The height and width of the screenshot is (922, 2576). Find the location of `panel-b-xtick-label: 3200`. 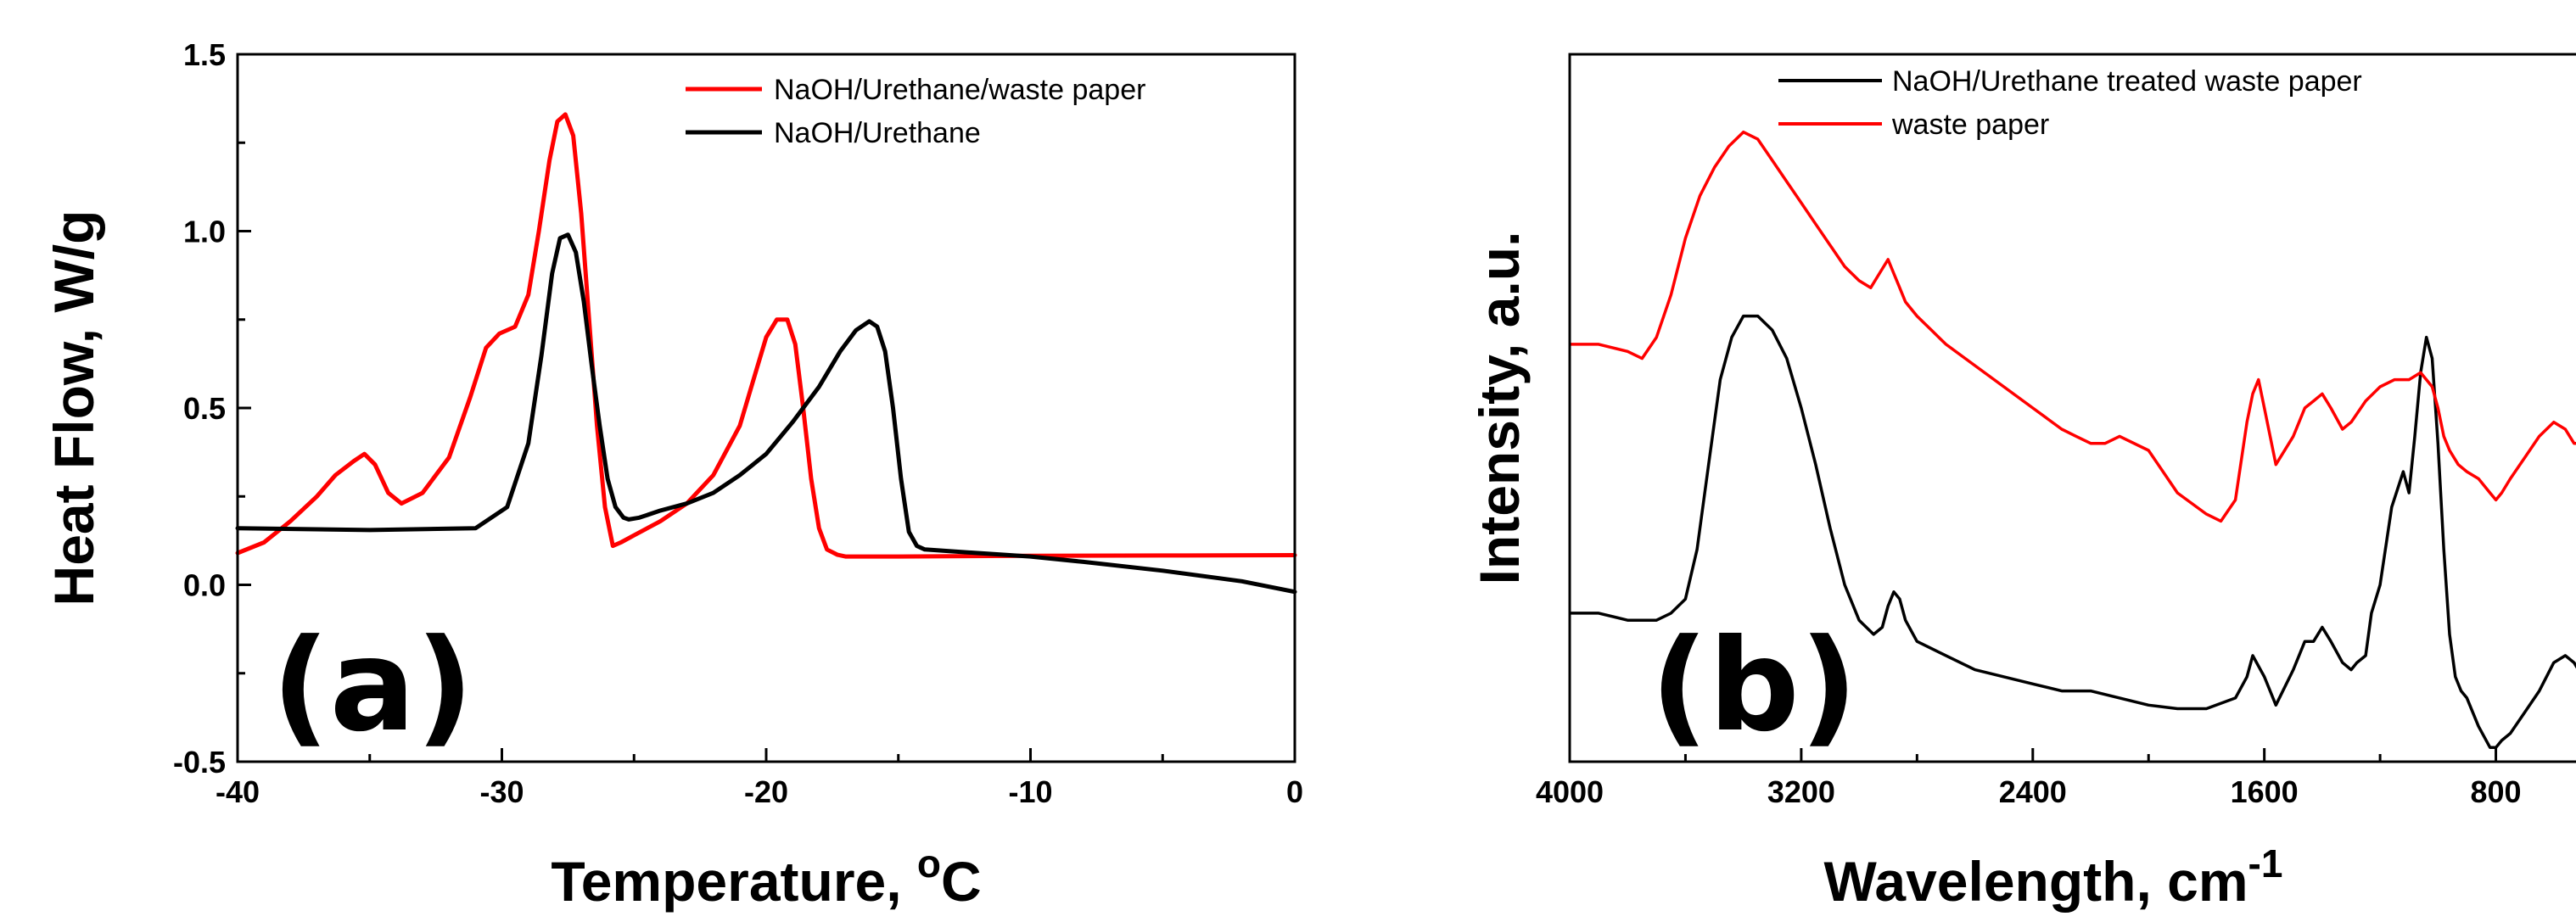

panel-b-xtick-label: 3200 is located at coordinates (1801, 791).